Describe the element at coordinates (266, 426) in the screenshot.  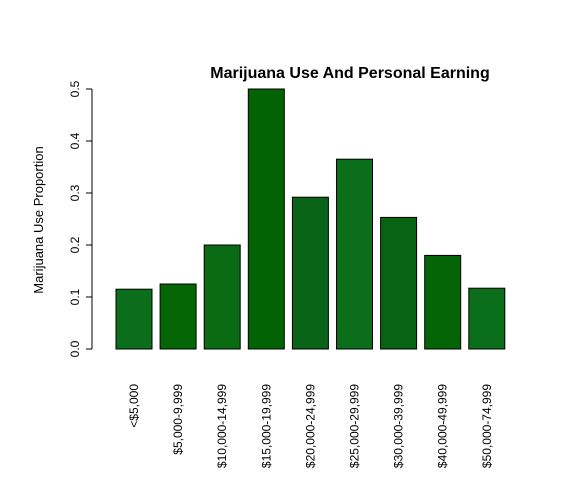
I see `x-category-label: $15,000-19,999` at that location.